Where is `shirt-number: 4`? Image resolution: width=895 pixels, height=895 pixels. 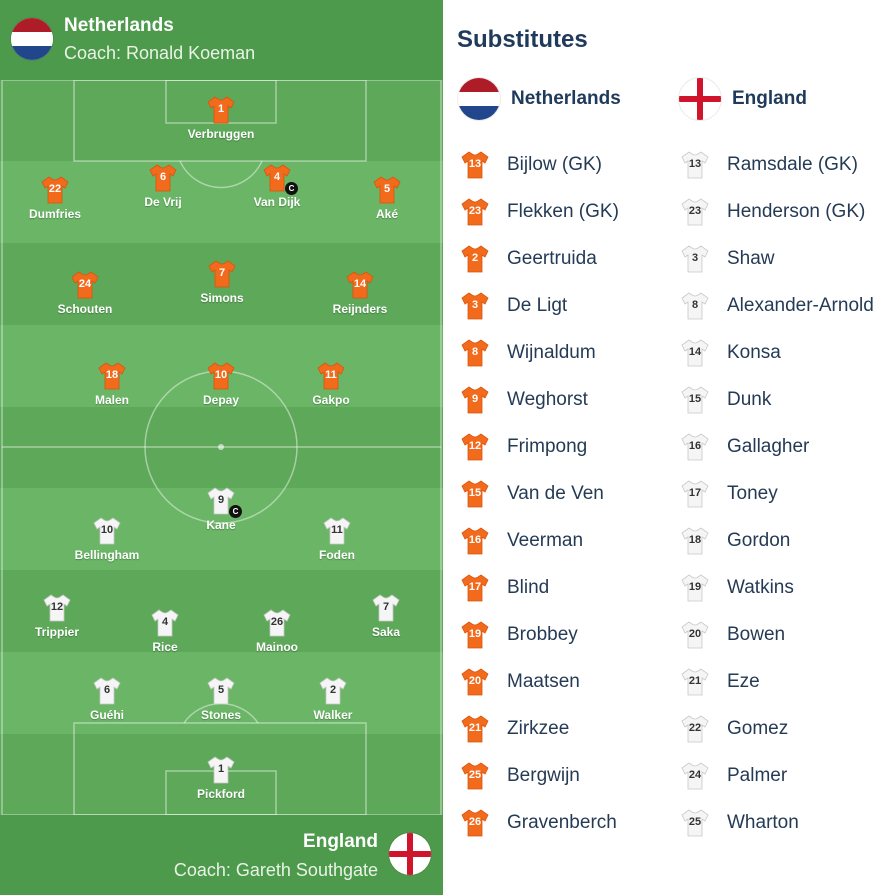 shirt-number: 4 is located at coordinates (277, 177).